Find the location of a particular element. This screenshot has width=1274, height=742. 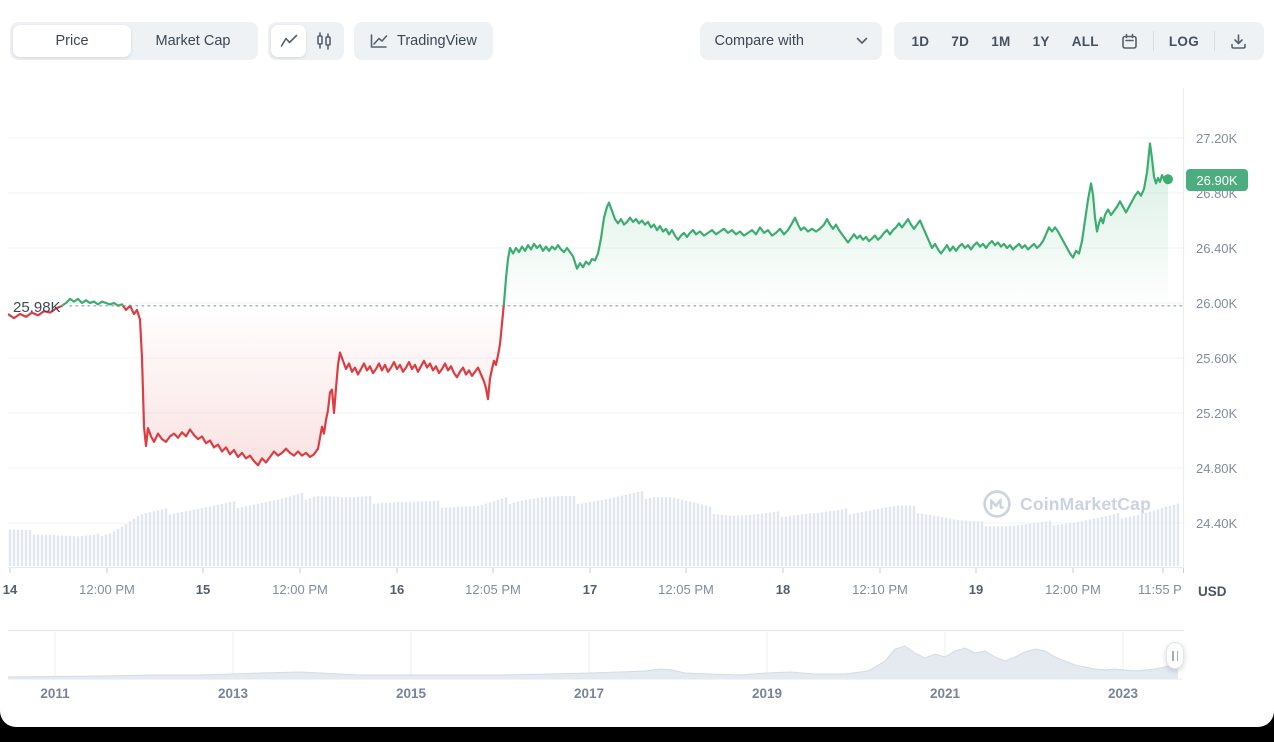

chart-type-toggle is located at coordinates (306, 41).